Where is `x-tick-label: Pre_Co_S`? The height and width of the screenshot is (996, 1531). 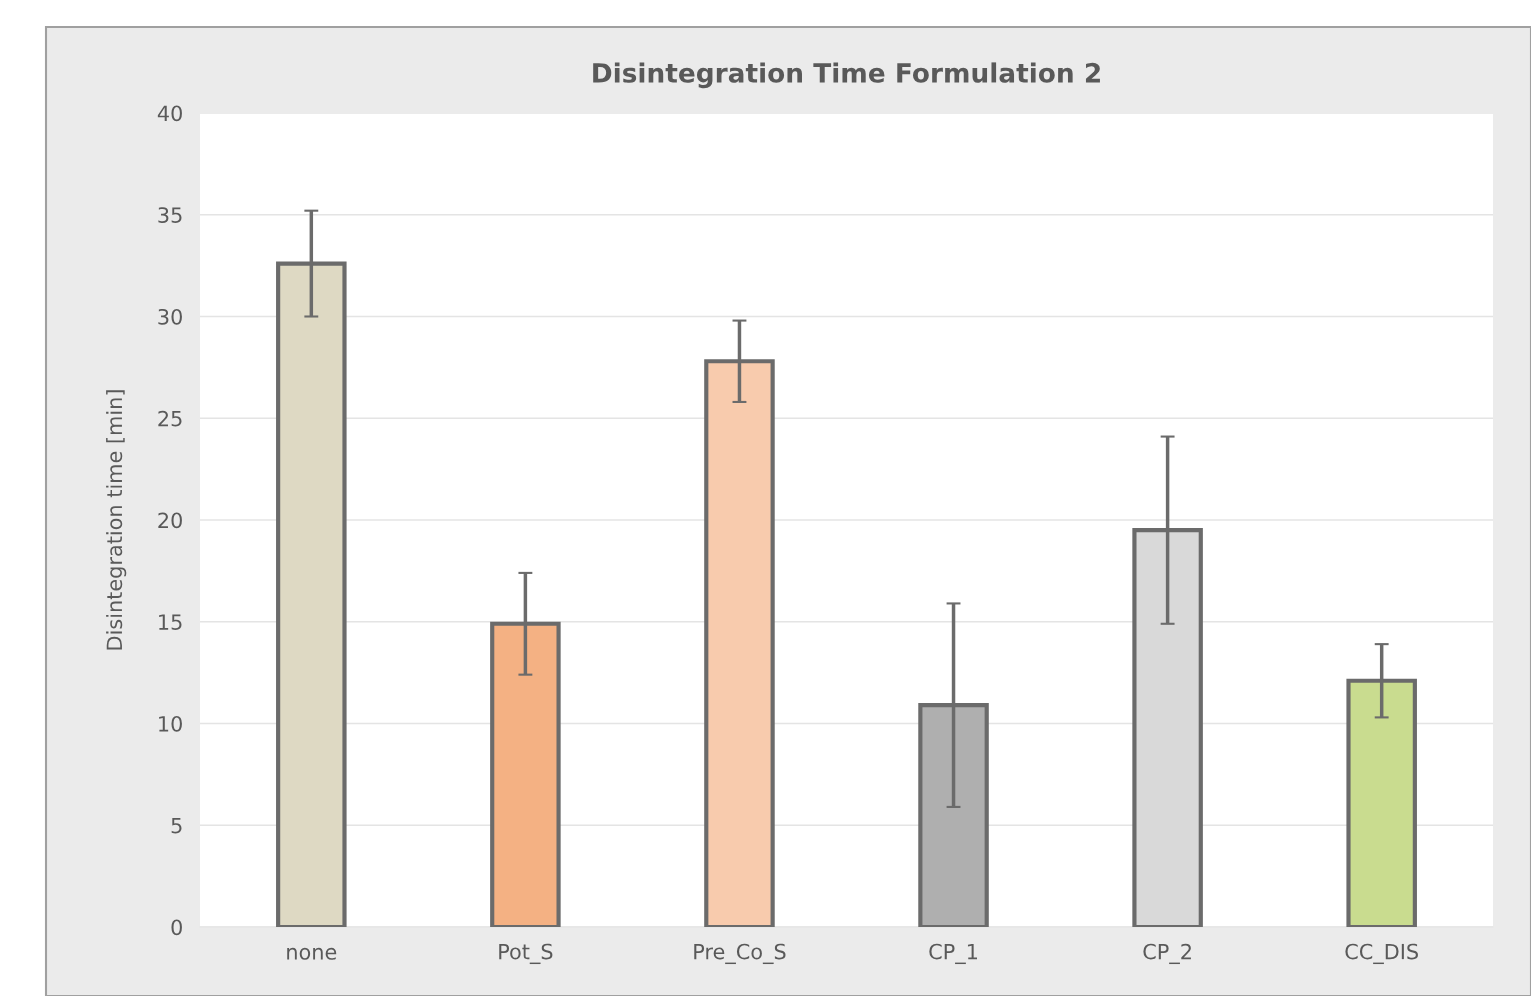
x-tick-label: Pre_Co_S is located at coordinates (740, 954).